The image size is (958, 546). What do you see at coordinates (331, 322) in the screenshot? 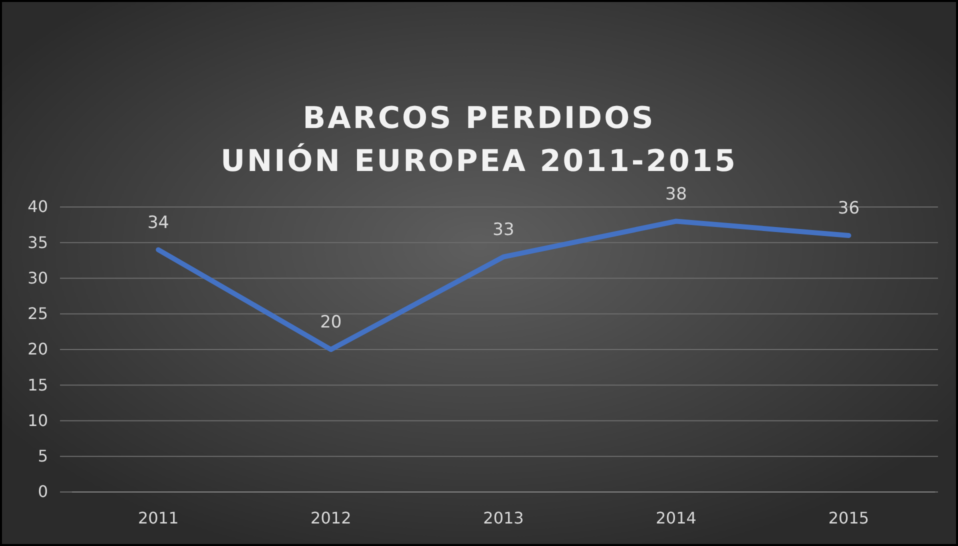
I see `data-label: 20` at bounding box center [331, 322].